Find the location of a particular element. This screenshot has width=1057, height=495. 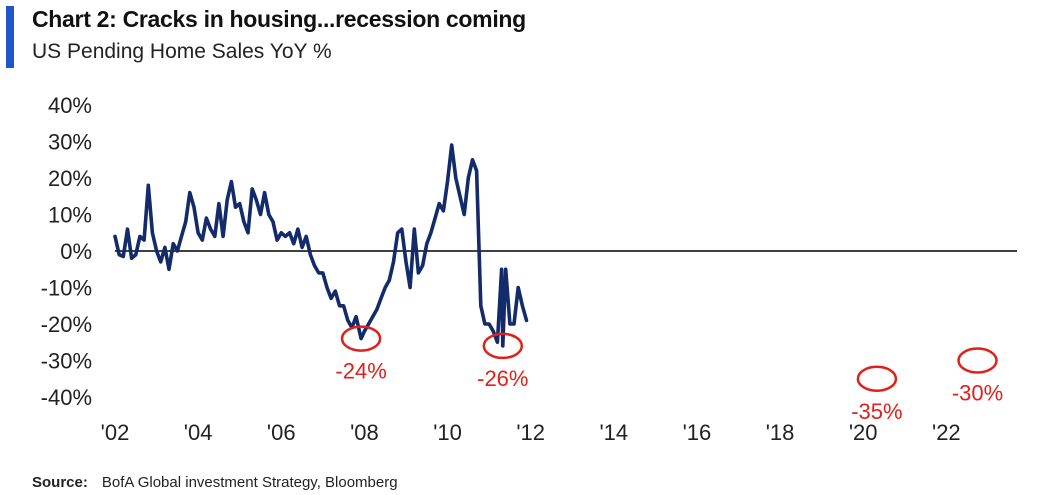

x-tick-label: '06 is located at coordinates (281, 432).